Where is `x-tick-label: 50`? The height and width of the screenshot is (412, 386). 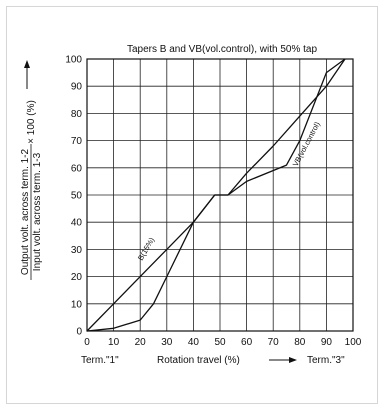 x-tick-label: 50 is located at coordinates (220, 342).